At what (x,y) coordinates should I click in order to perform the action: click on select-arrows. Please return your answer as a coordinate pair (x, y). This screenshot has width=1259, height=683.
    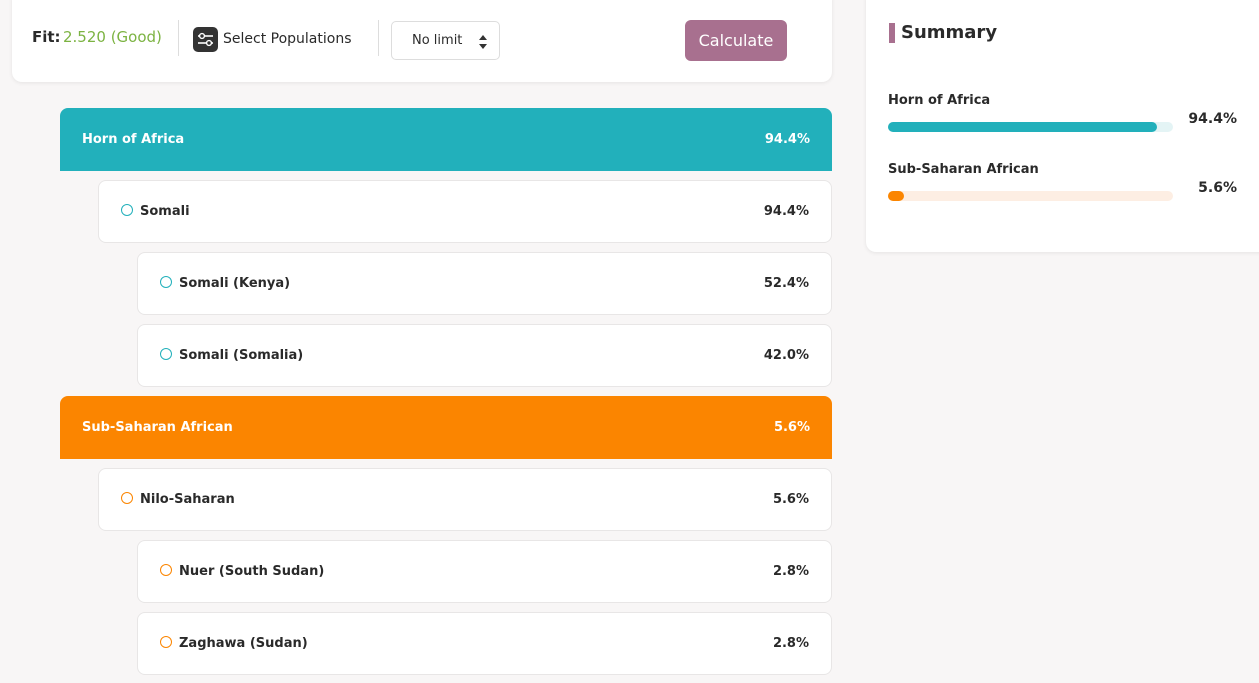
    Looking at the image, I should click on (483, 42).